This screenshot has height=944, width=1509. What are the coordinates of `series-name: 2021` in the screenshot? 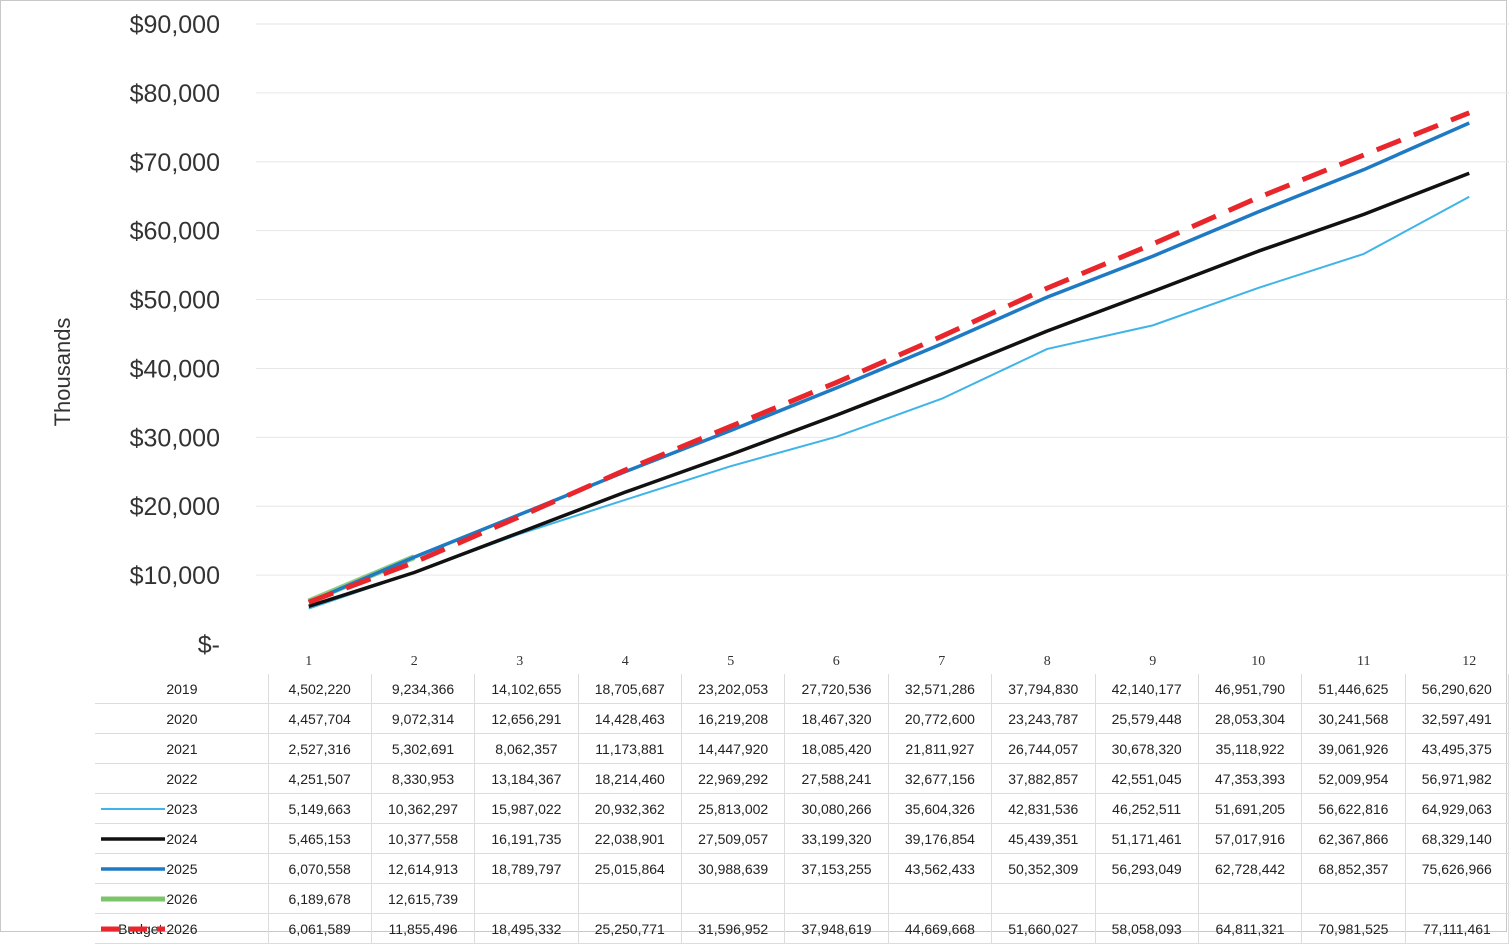 It's located at (182, 748).